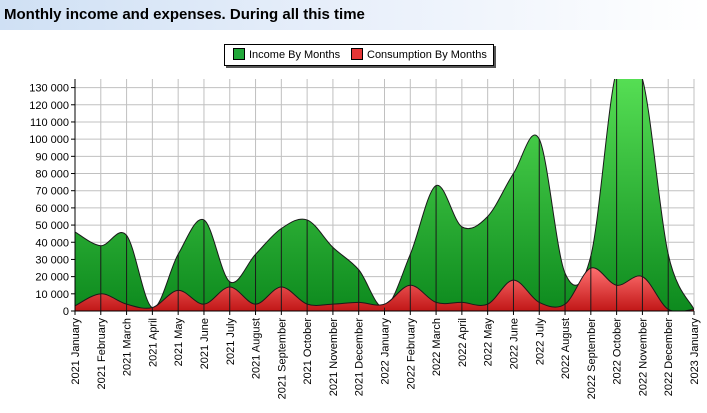 This screenshot has width=707, height=413. Describe the element at coordinates (52, 226) in the screenshot. I see `y-tick-label: 50 000` at that location.